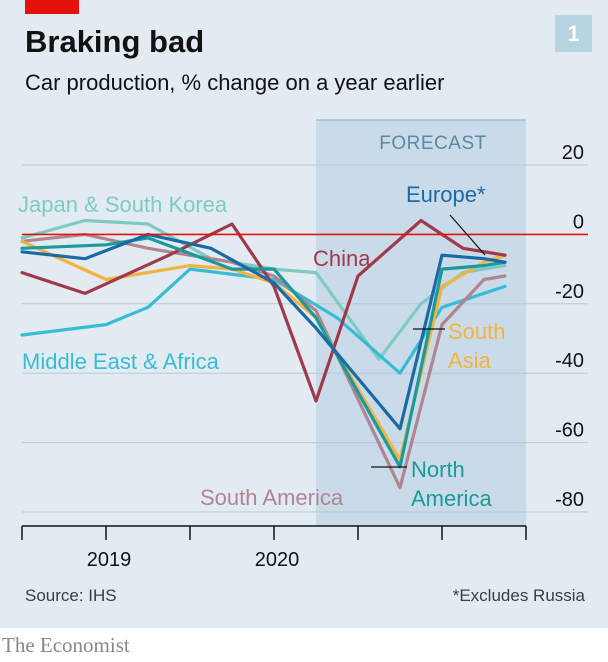 This screenshot has height=662, width=608. Describe the element at coordinates (123, 204) in the screenshot. I see `series-label-japan-south-korea: Japan & South Korea` at that location.